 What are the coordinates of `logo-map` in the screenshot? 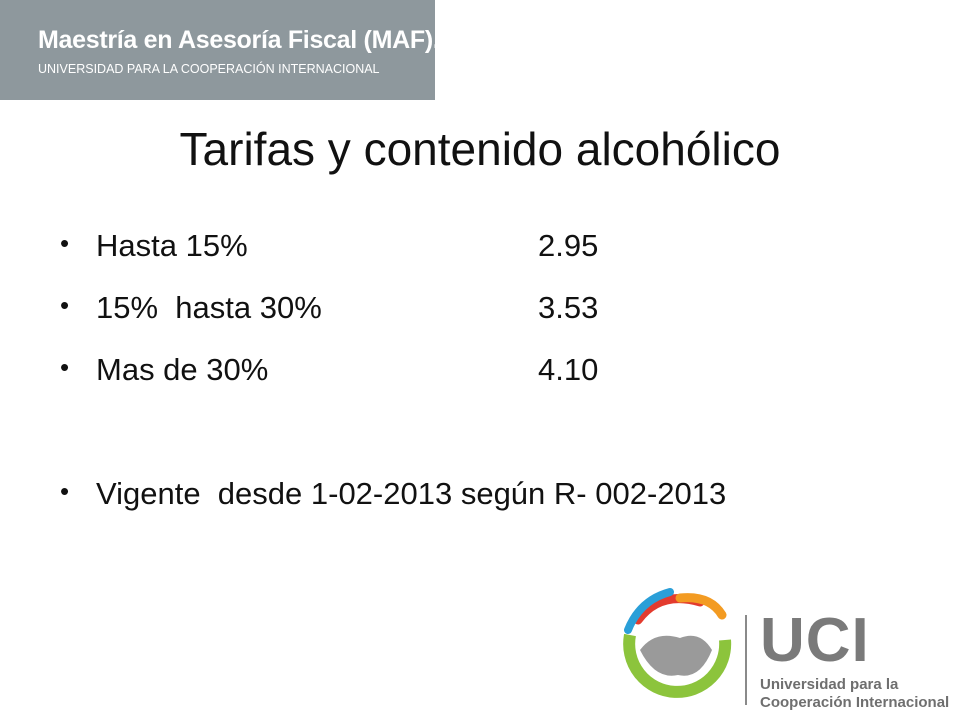 It's located at (676, 655).